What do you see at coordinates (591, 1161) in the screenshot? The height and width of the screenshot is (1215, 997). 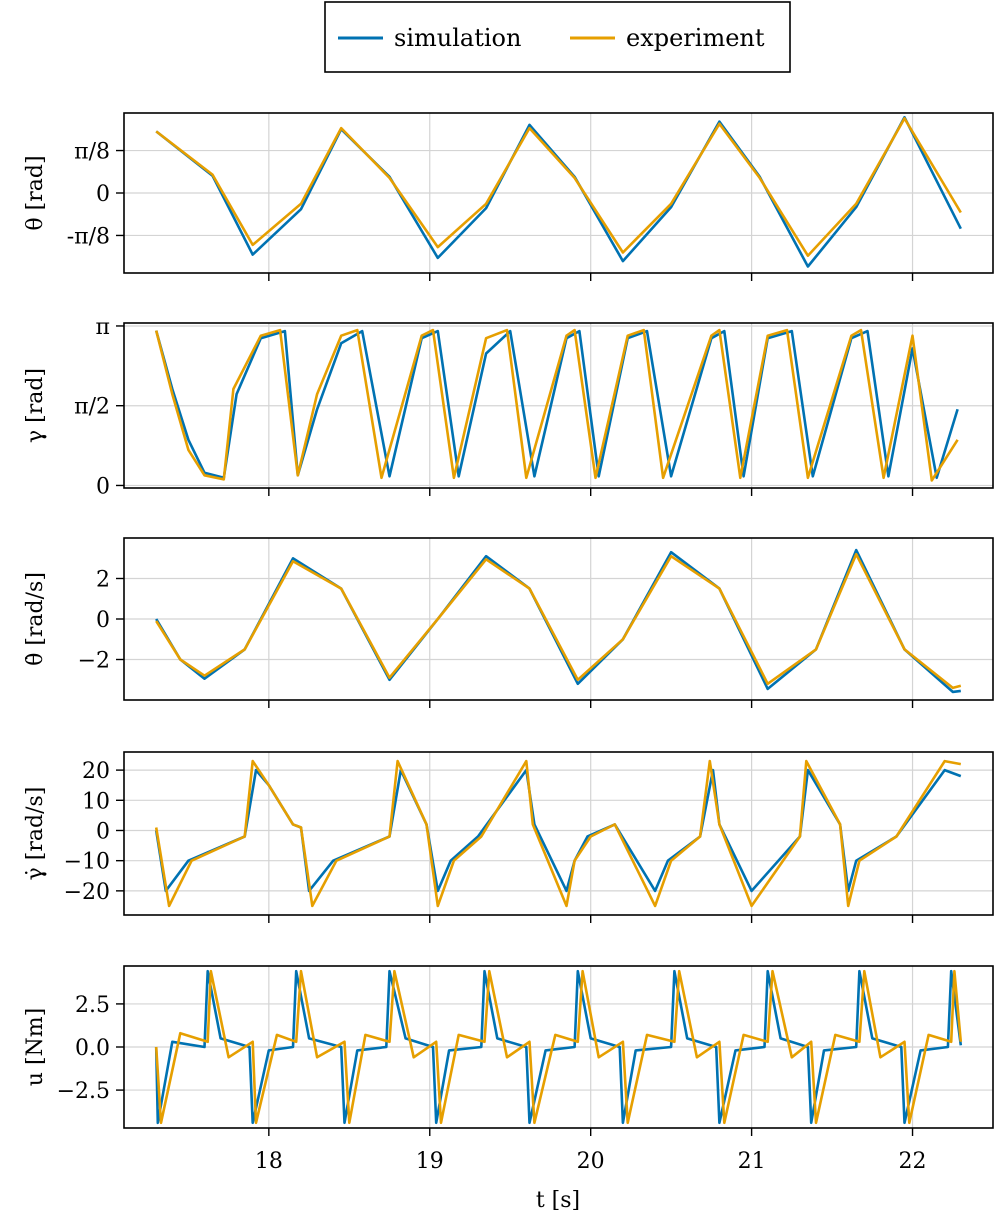 I see `x-tick-label: 20` at bounding box center [591, 1161].